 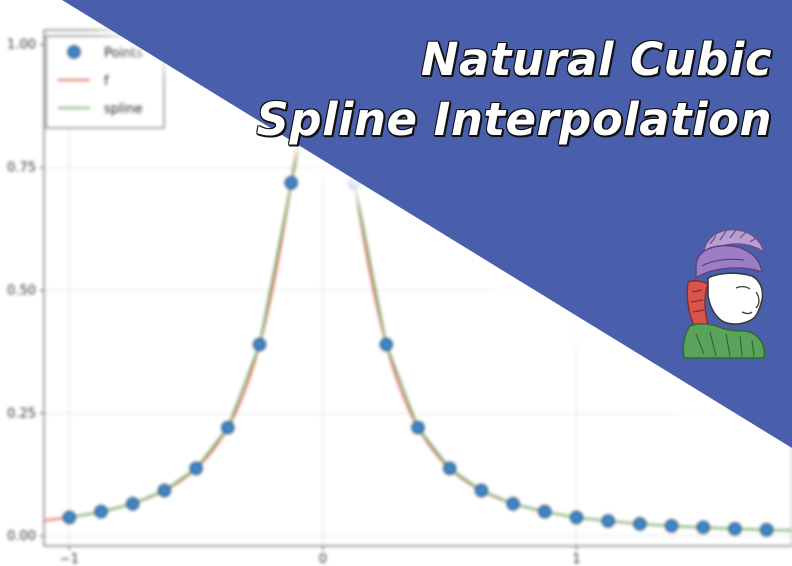 What do you see at coordinates (21, 45) in the screenshot?
I see `y-tick-label: 1.00` at bounding box center [21, 45].